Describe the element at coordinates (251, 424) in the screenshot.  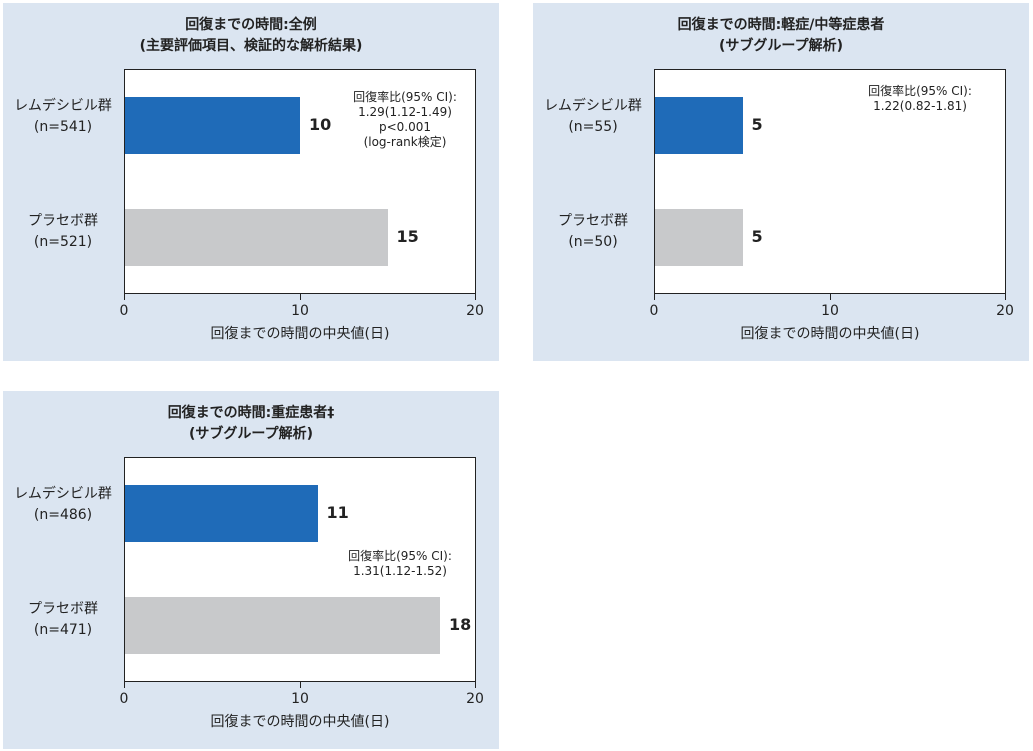
I see `chart-title: 回復までの時間:重症患者‡ (サブグループ解析)` at that location.